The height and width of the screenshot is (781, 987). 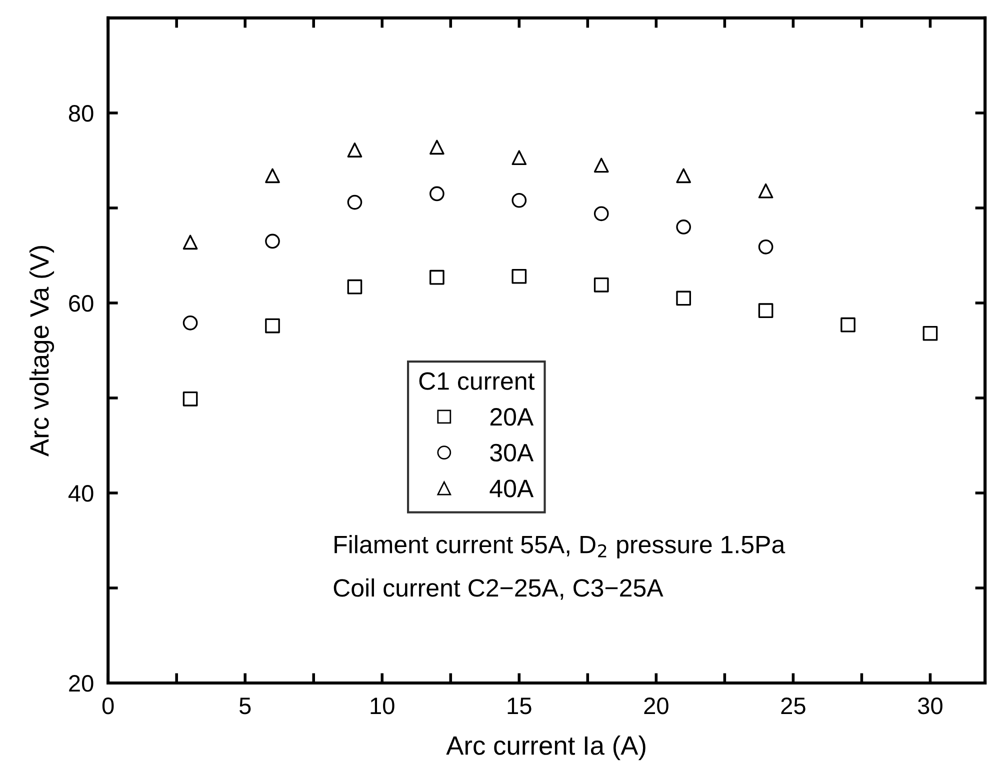 What do you see at coordinates (512, 453) in the screenshot?
I see `legend-label: 30A` at bounding box center [512, 453].